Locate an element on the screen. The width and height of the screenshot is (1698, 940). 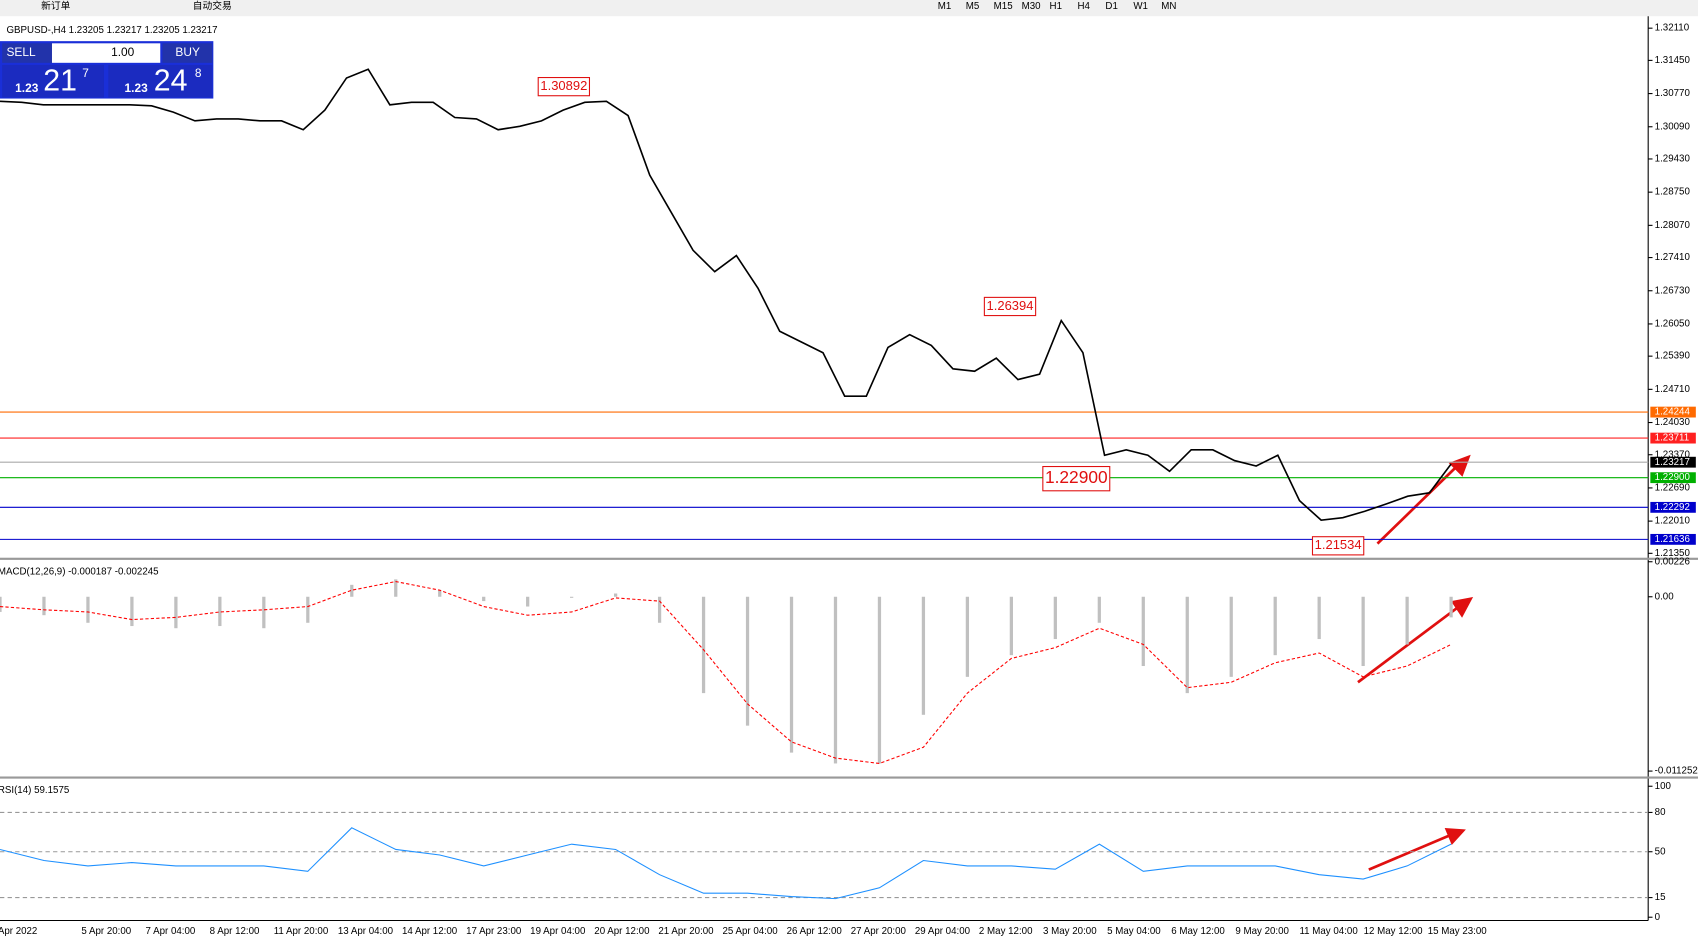
timeframe: MN is located at coordinates (1168, 6).